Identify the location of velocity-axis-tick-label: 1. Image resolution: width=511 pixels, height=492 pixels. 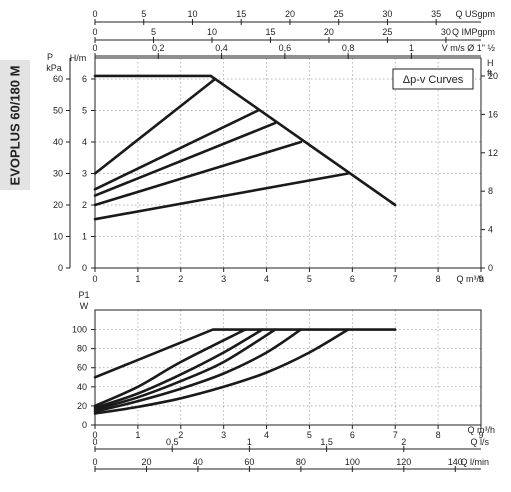
(411, 48).